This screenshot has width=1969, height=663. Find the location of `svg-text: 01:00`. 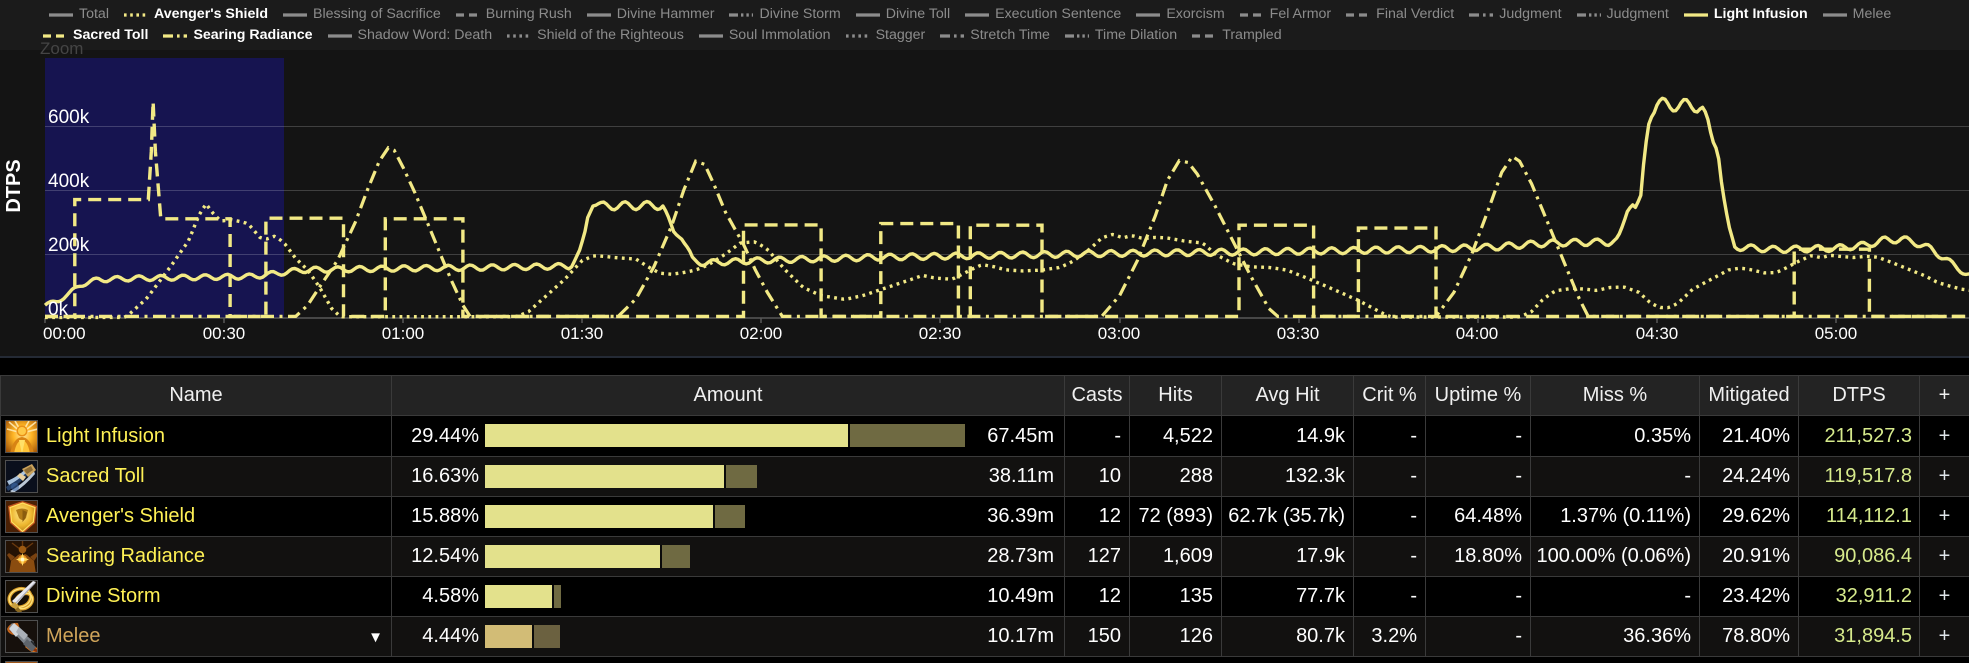

svg-text: 01:00 is located at coordinates (403, 333).